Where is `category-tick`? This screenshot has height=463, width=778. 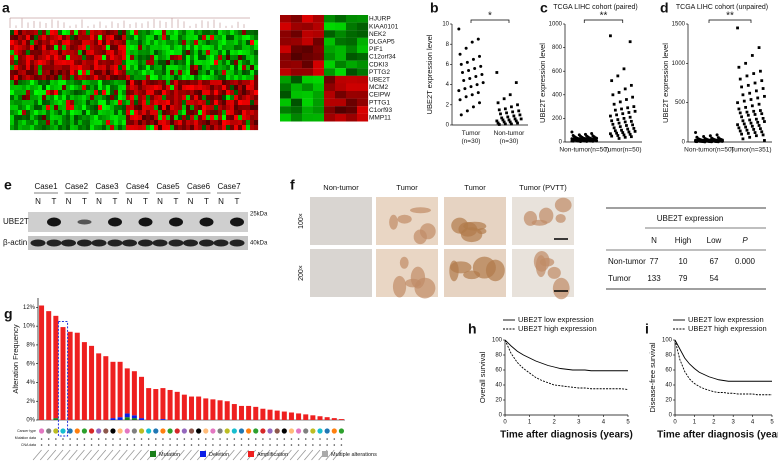 category-tick is located at coordinates (109, 455).